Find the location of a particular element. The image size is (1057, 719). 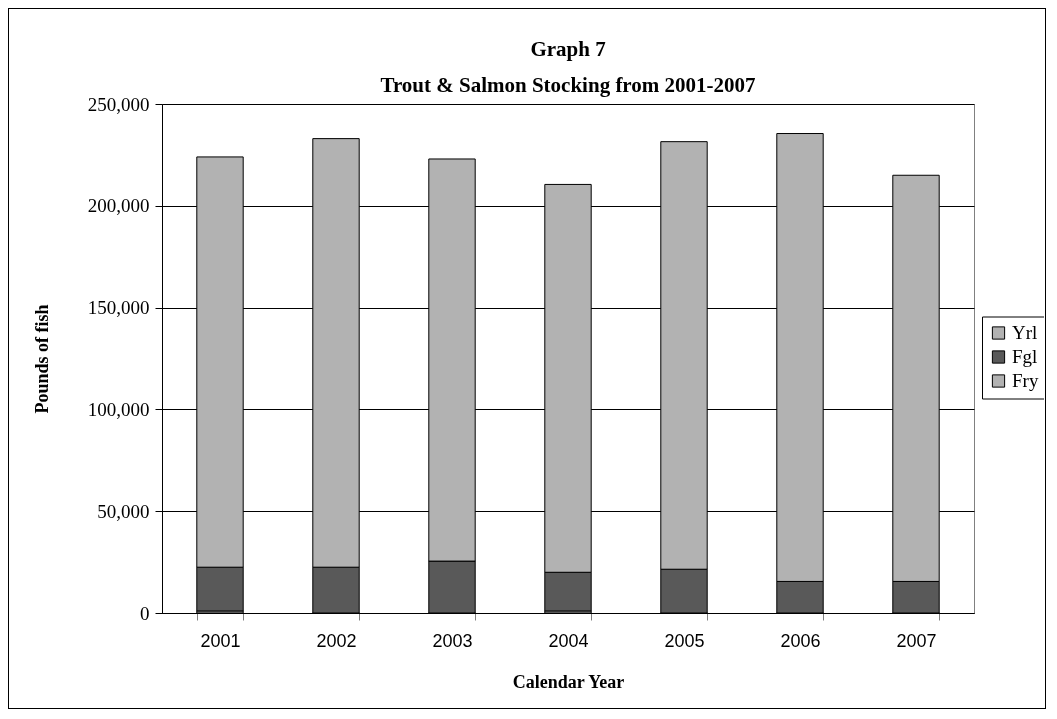

chart-title: Graph 7 is located at coordinates (568, 49).